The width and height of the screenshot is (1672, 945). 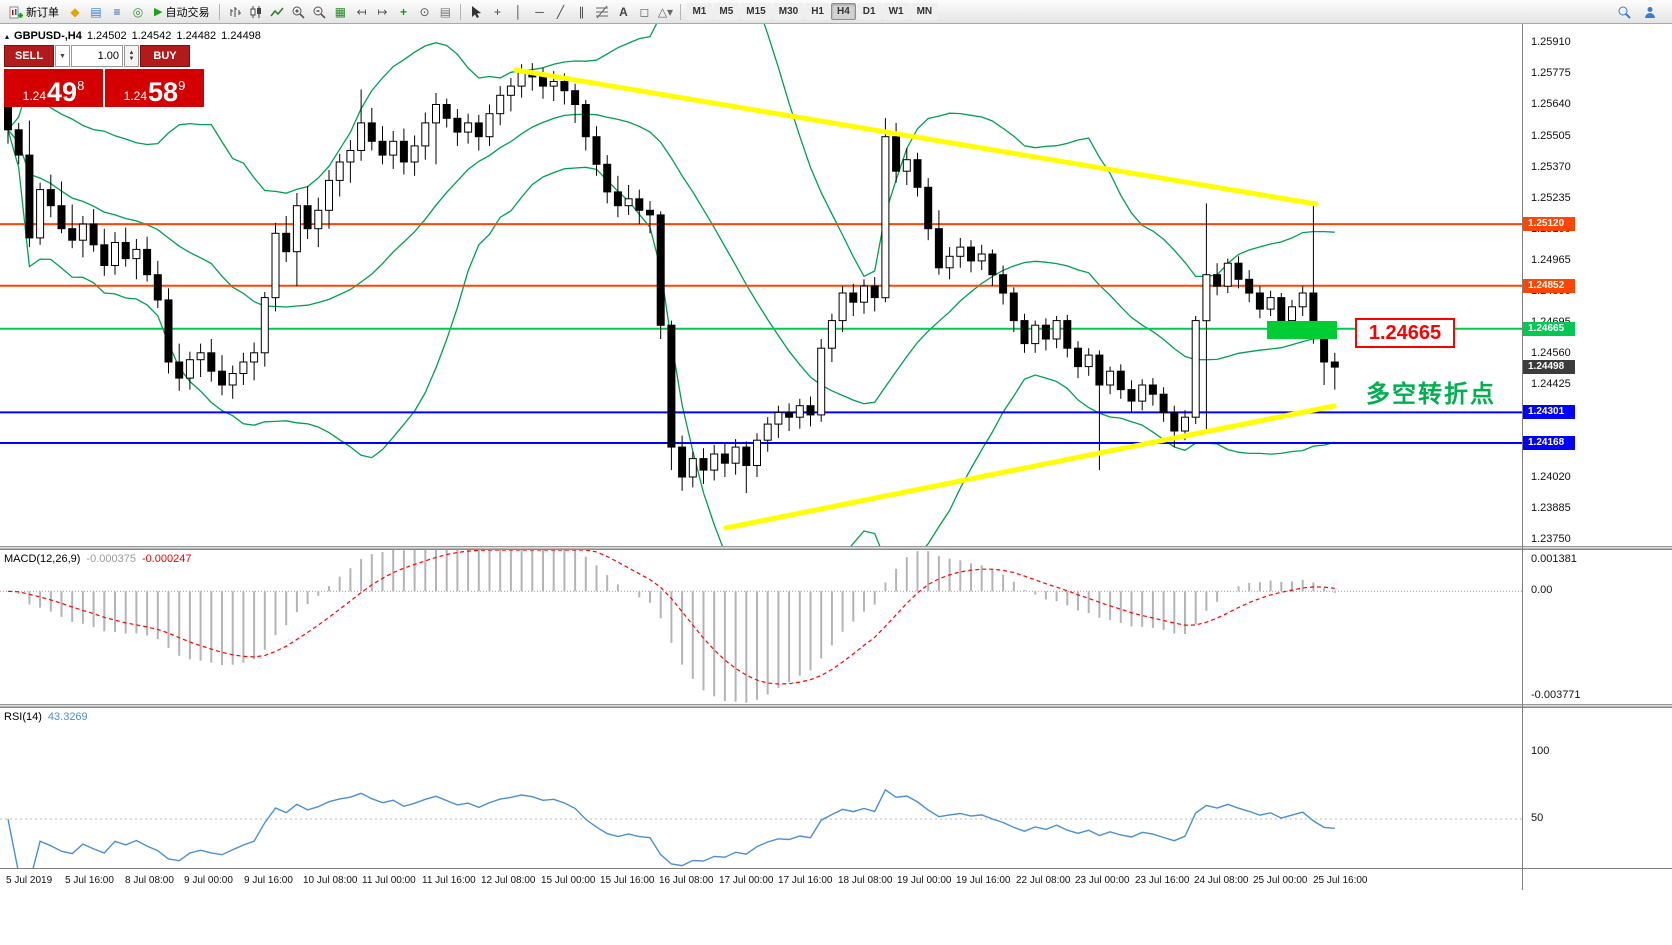 I want to click on terminal-icon: ◎, so click(x=138, y=11).